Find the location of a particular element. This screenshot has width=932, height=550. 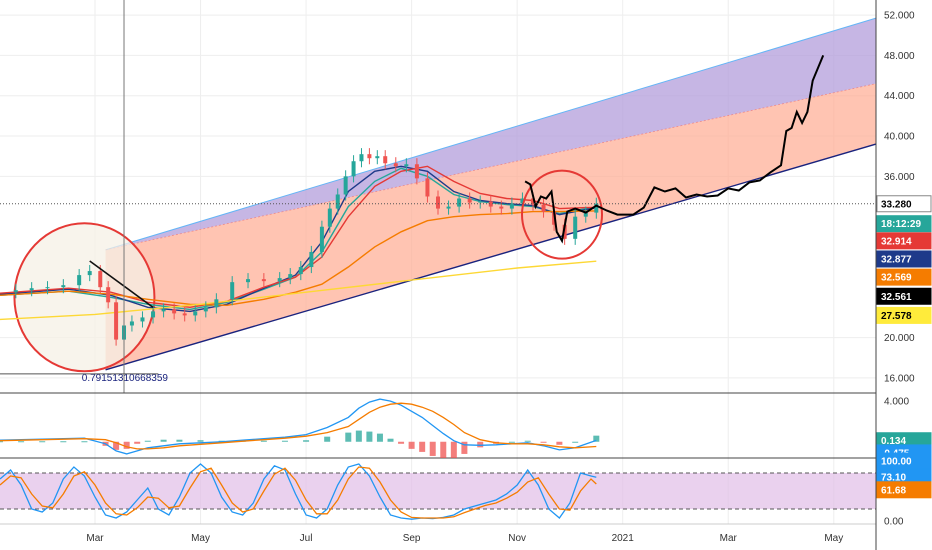

price-badge: 32.561 is located at coordinates (904, 296).